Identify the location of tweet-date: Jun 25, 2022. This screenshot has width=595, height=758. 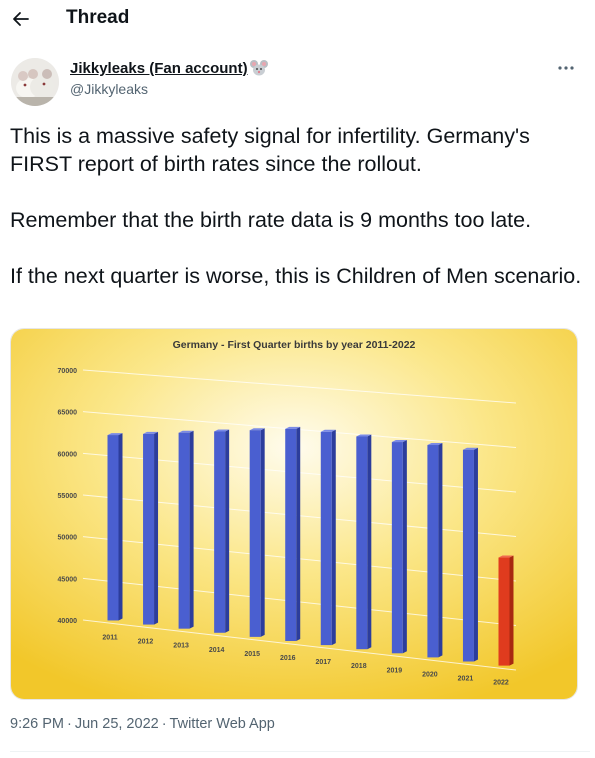
(116, 724).